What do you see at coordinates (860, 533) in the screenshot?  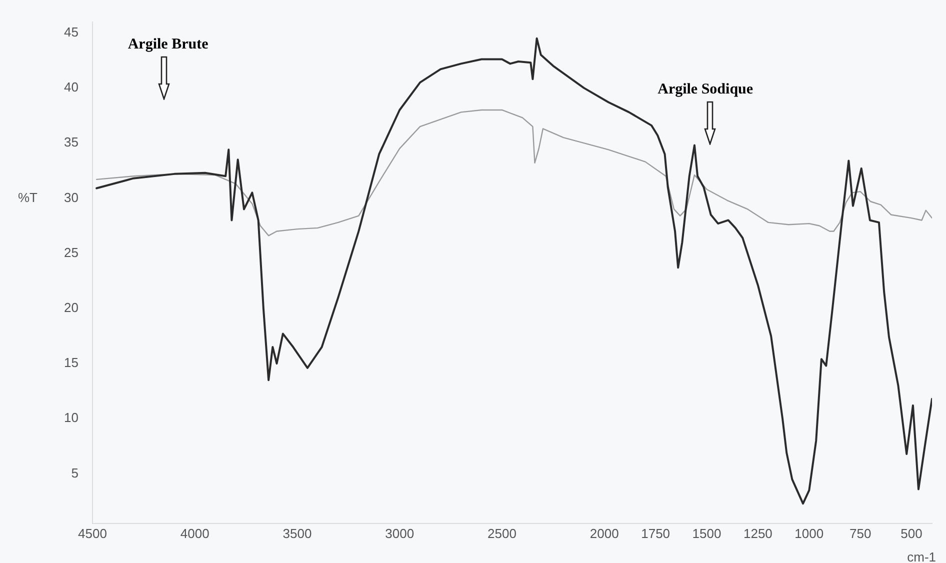 I see `x-tick-label: 750` at bounding box center [860, 533].